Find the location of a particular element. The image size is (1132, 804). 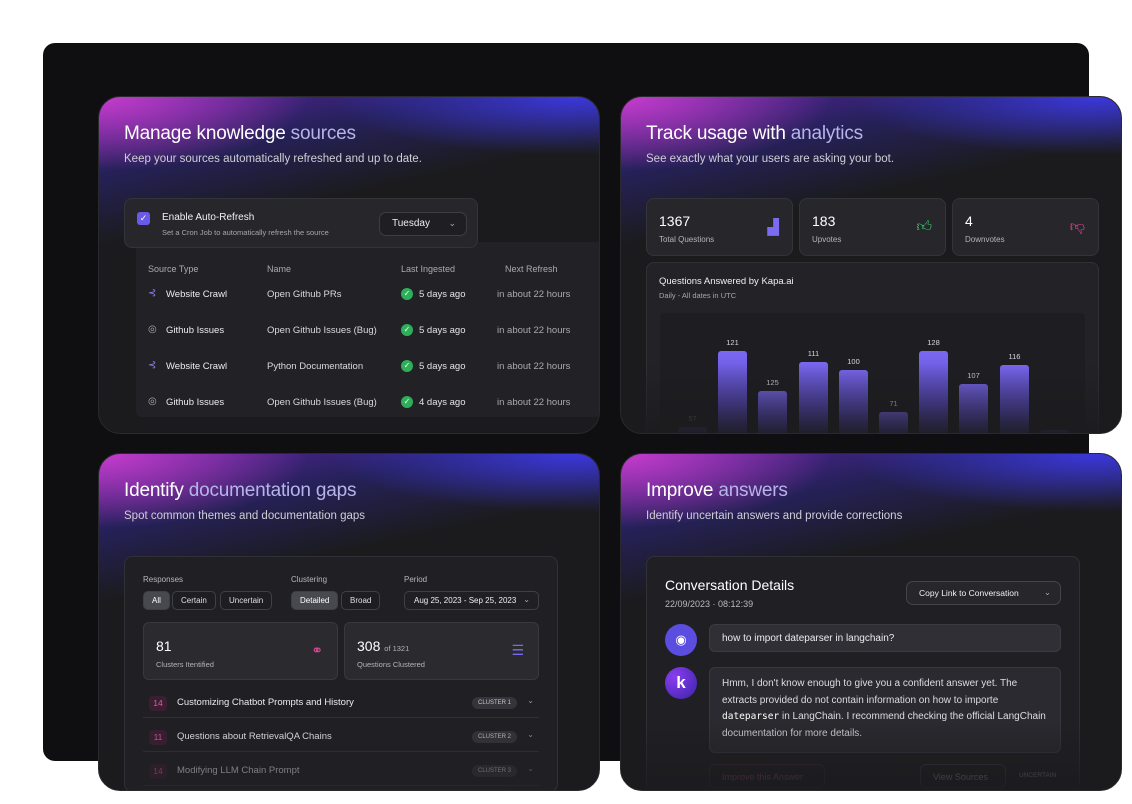

card-title: Improve answers is located at coordinates (717, 490).